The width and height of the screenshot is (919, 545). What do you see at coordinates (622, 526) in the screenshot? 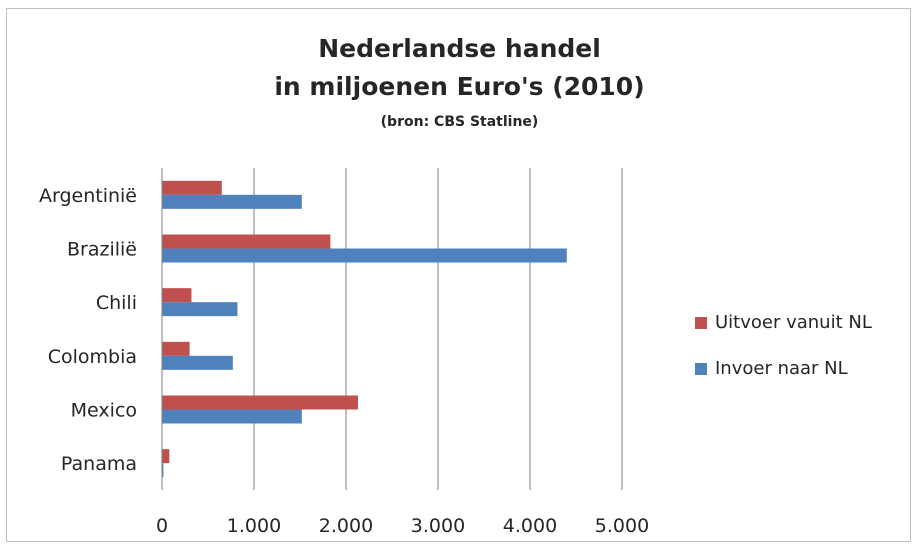
I see `x-tick-label: 5.000` at bounding box center [622, 526].